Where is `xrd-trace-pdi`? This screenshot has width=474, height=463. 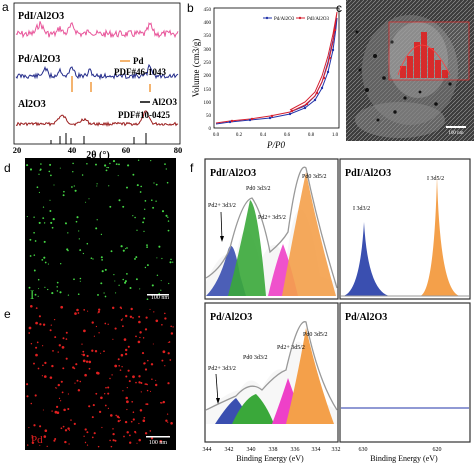
xrd-trace-pdi is located at coordinates (97, 30).